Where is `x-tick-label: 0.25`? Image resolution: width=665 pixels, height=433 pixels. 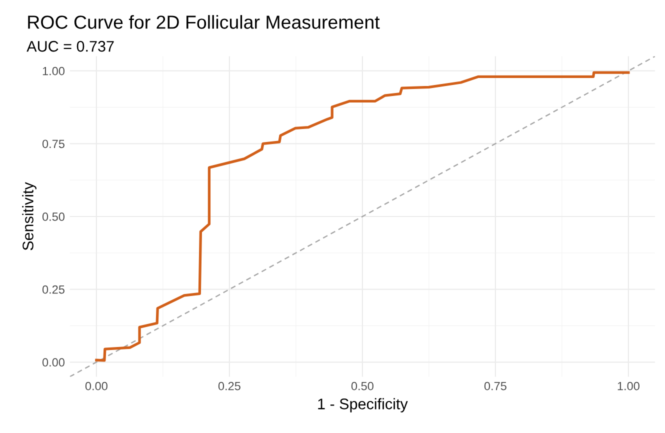
x-tick-label: 0.25 is located at coordinates (229, 386).